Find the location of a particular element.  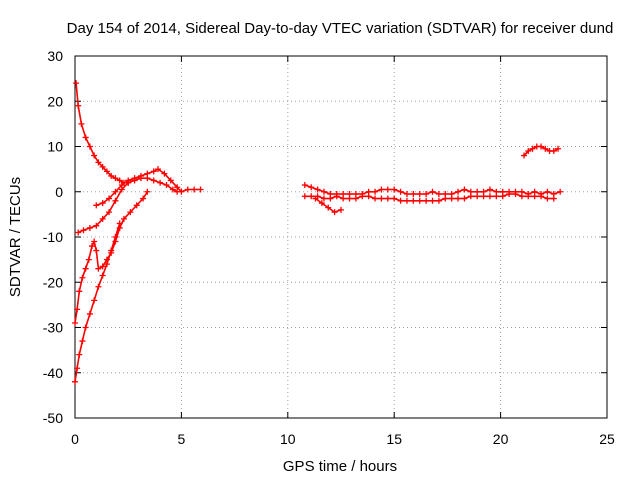

x-tick-label: 0 is located at coordinates (75, 439).